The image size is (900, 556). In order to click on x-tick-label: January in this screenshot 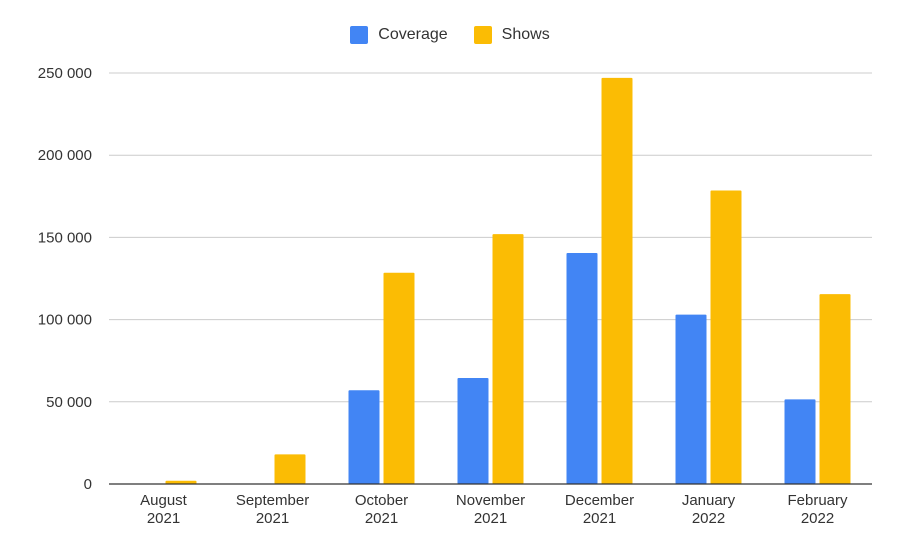, I will do `click(709, 500)`.